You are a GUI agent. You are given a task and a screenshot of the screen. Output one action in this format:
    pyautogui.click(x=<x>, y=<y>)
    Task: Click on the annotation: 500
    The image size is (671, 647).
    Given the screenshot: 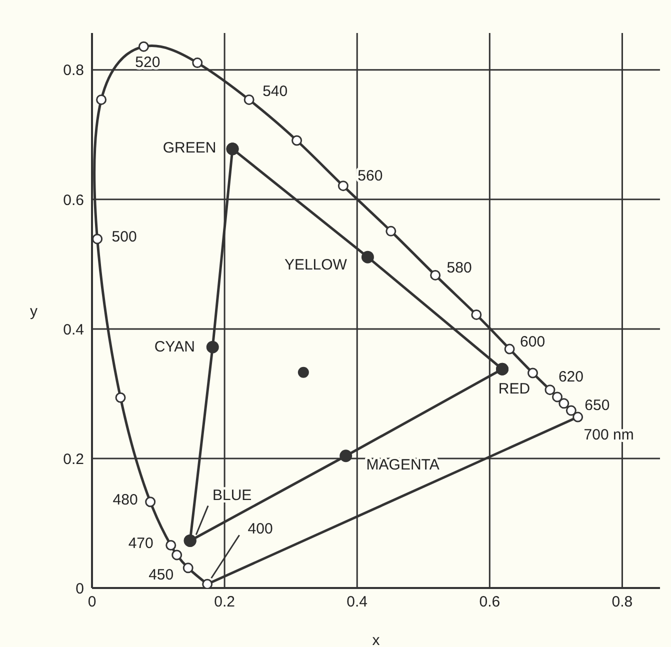 What is the action you would take?
    pyautogui.click(x=124, y=237)
    